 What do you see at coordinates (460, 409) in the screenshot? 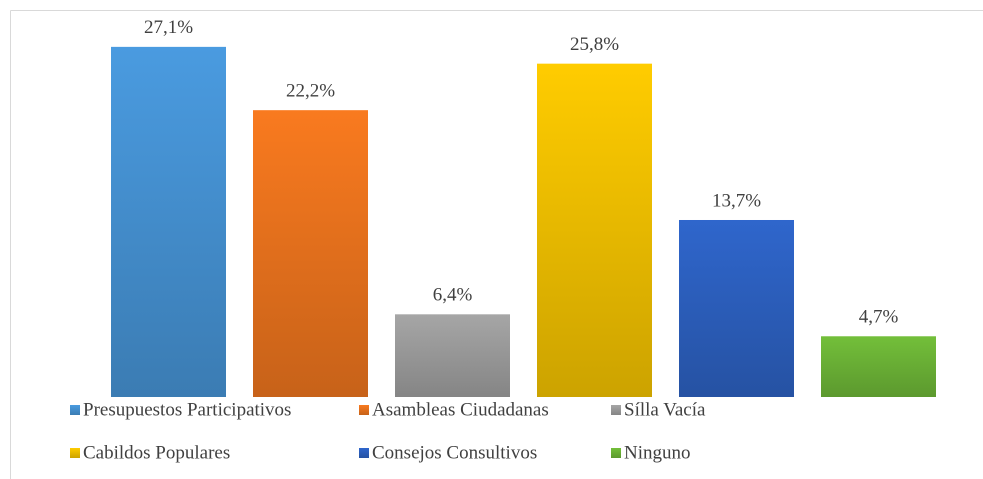
I see `legend-label: Asambleas Ciudadanas` at bounding box center [460, 409].